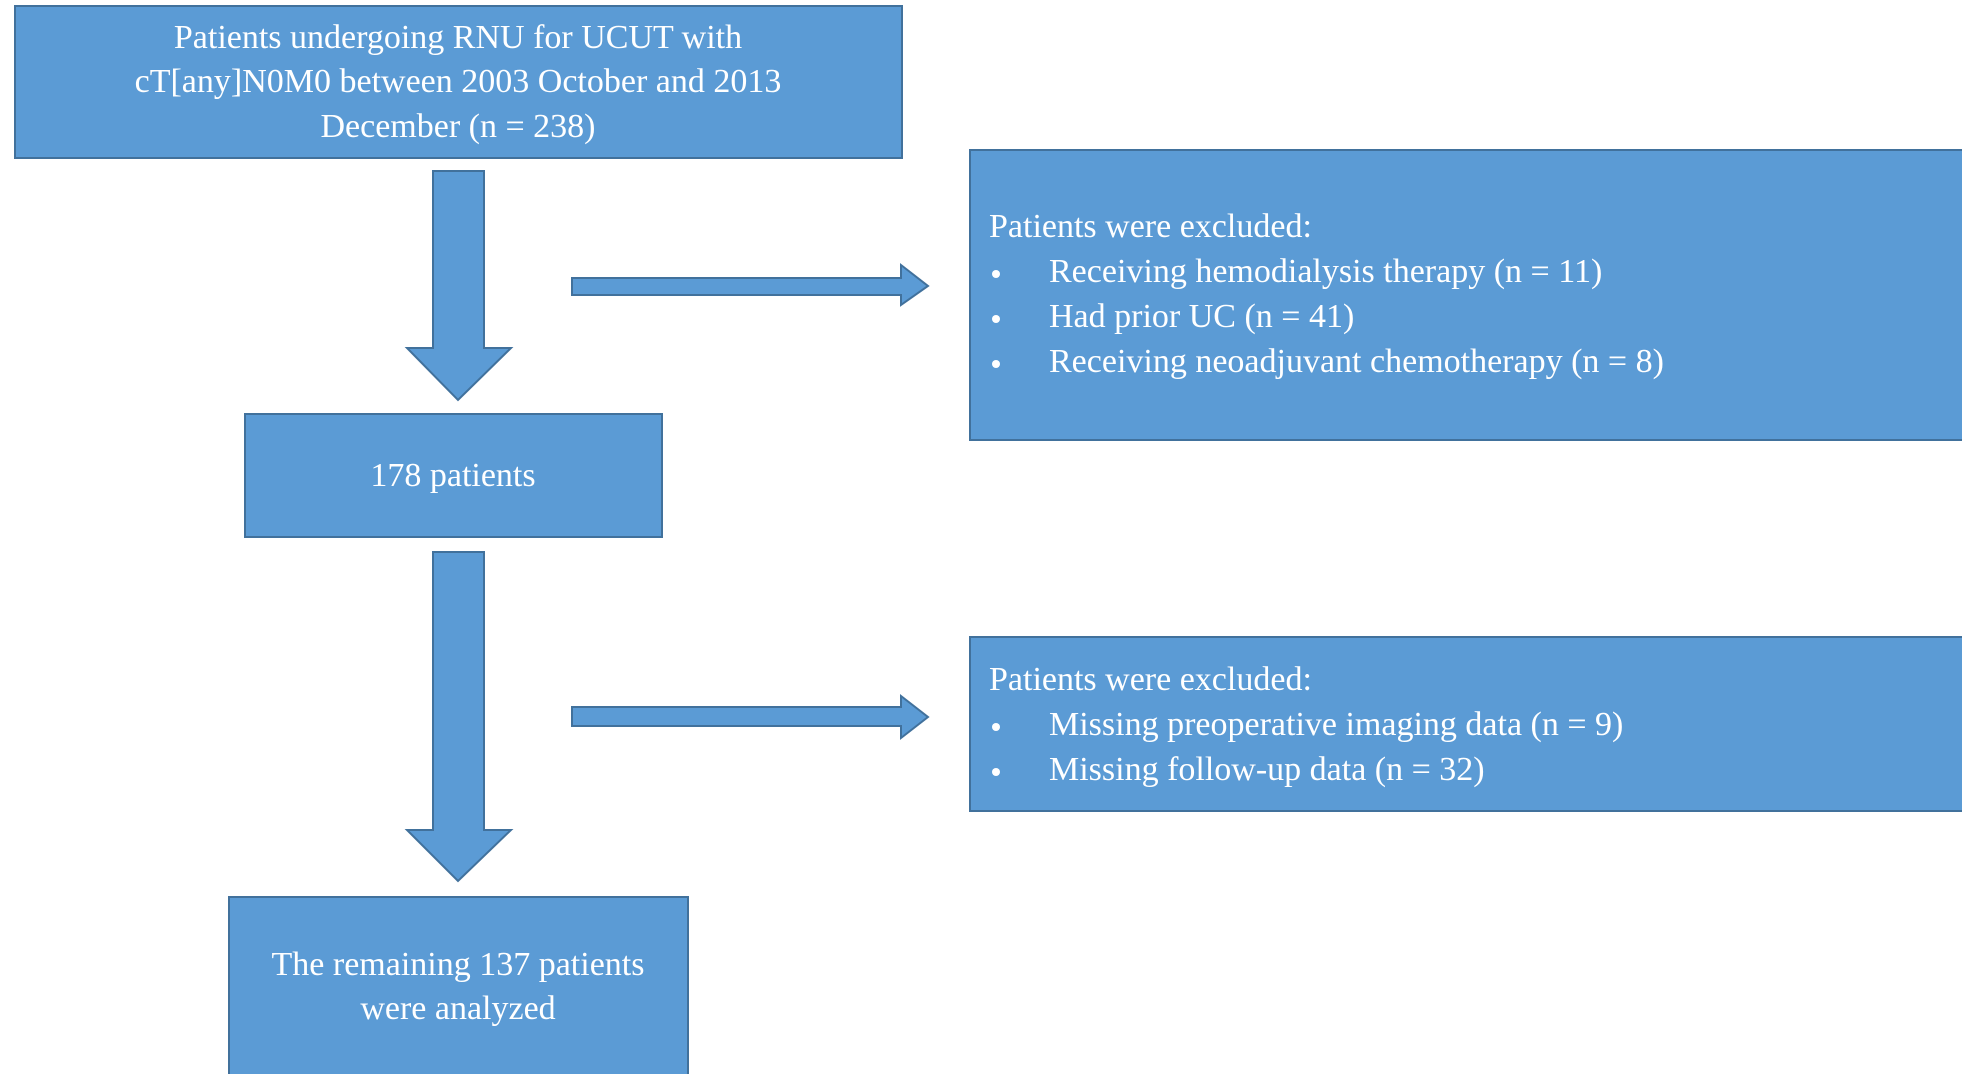 This screenshot has height=1074, width=1962. I want to click on box-start, so click(458, 82).